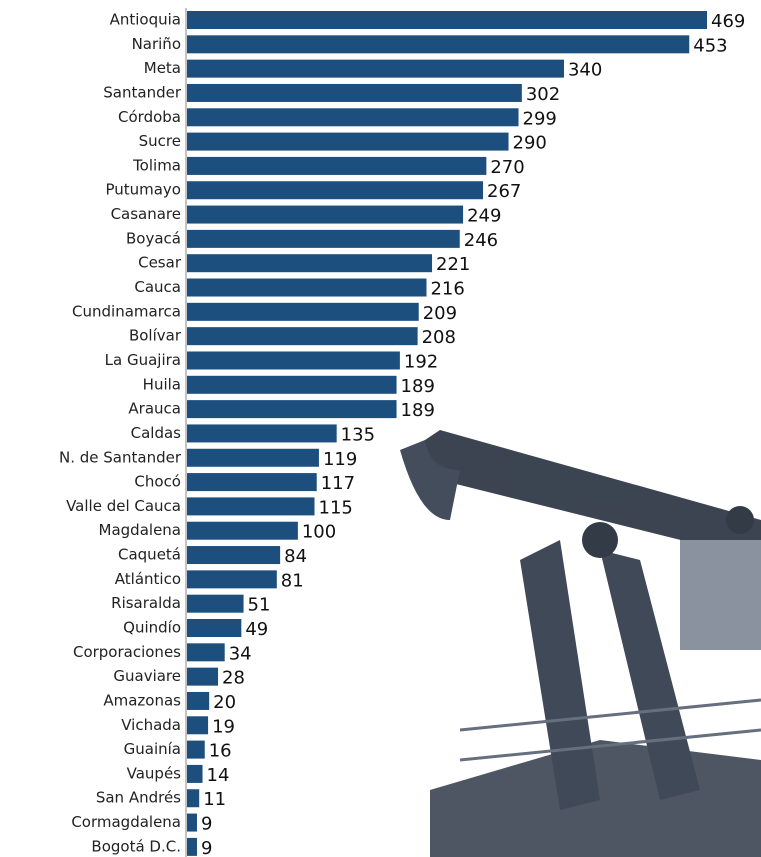 The width and height of the screenshot is (761, 857). I want to click on category-label: Cundinamarca, so click(126, 311).